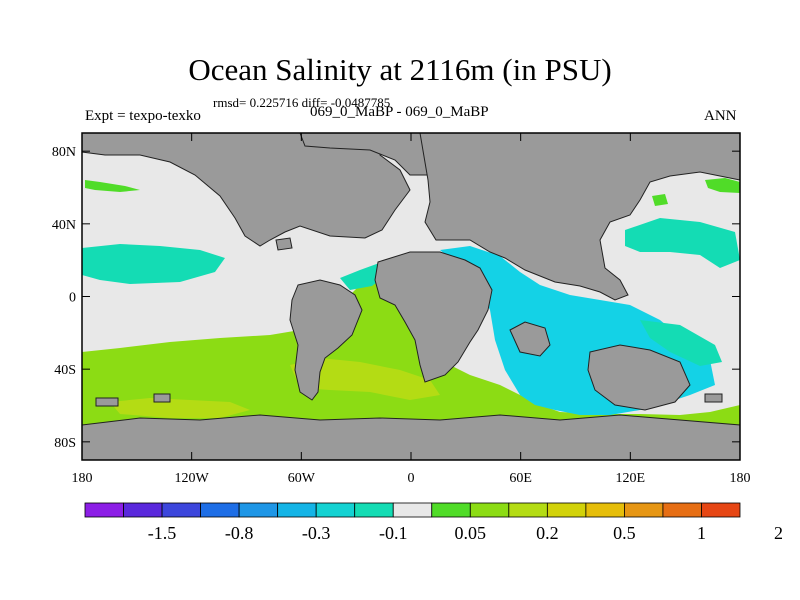 Image resolution: width=800 pixels, height=600 pixels. Describe the element at coordinates (239, 533) in the screenshot. I see `colorbar-label: -0.8` at that location.